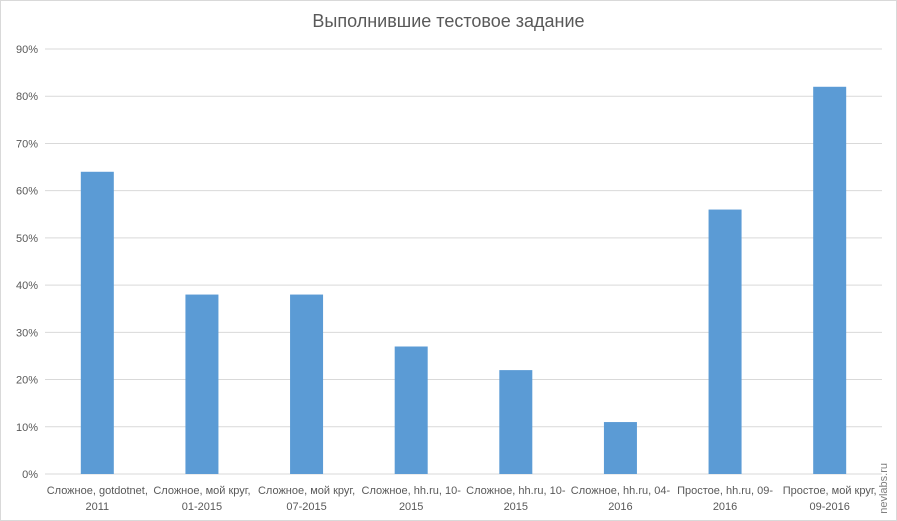  Describe the element at coordinates (202, 507) in the screenshot. I see `x-category-label-line: 01-2015` at that location.